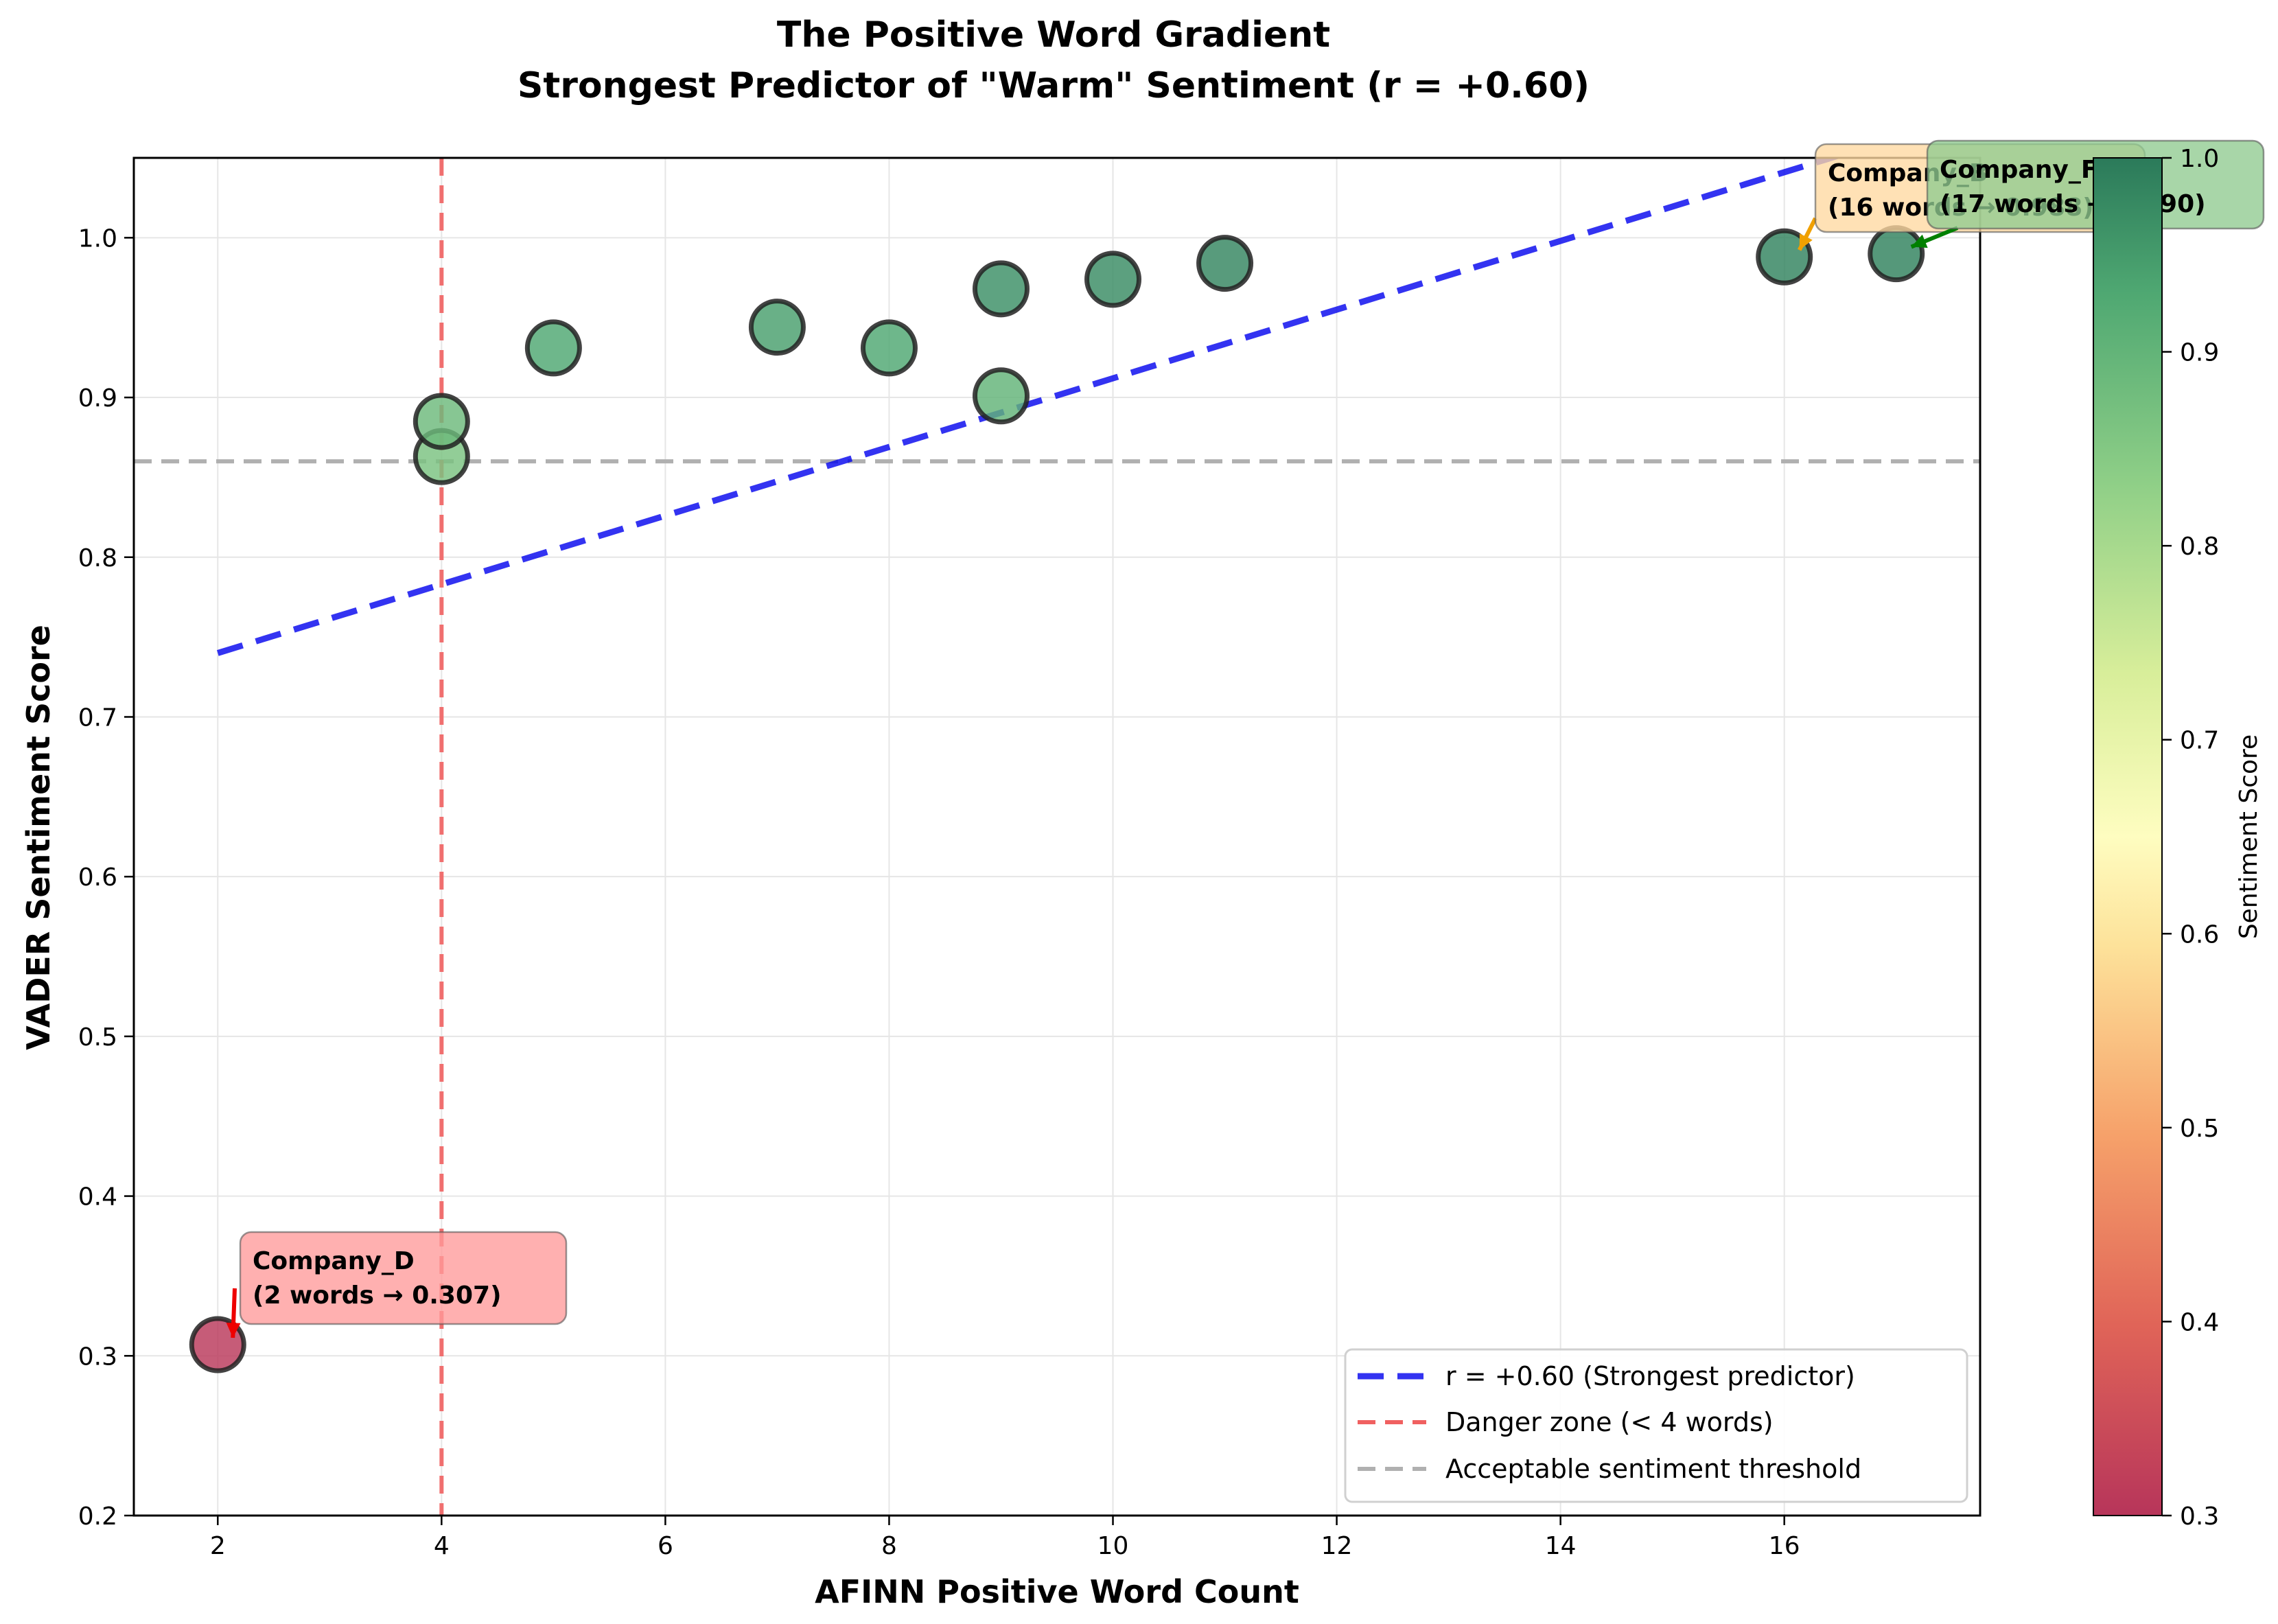 This screenshot has width=2278, height=1624. What do you see at coordinates (218, 1546) in the screenshot?
I see `x-tick-label: 2` at bounding box center [218, 1546].